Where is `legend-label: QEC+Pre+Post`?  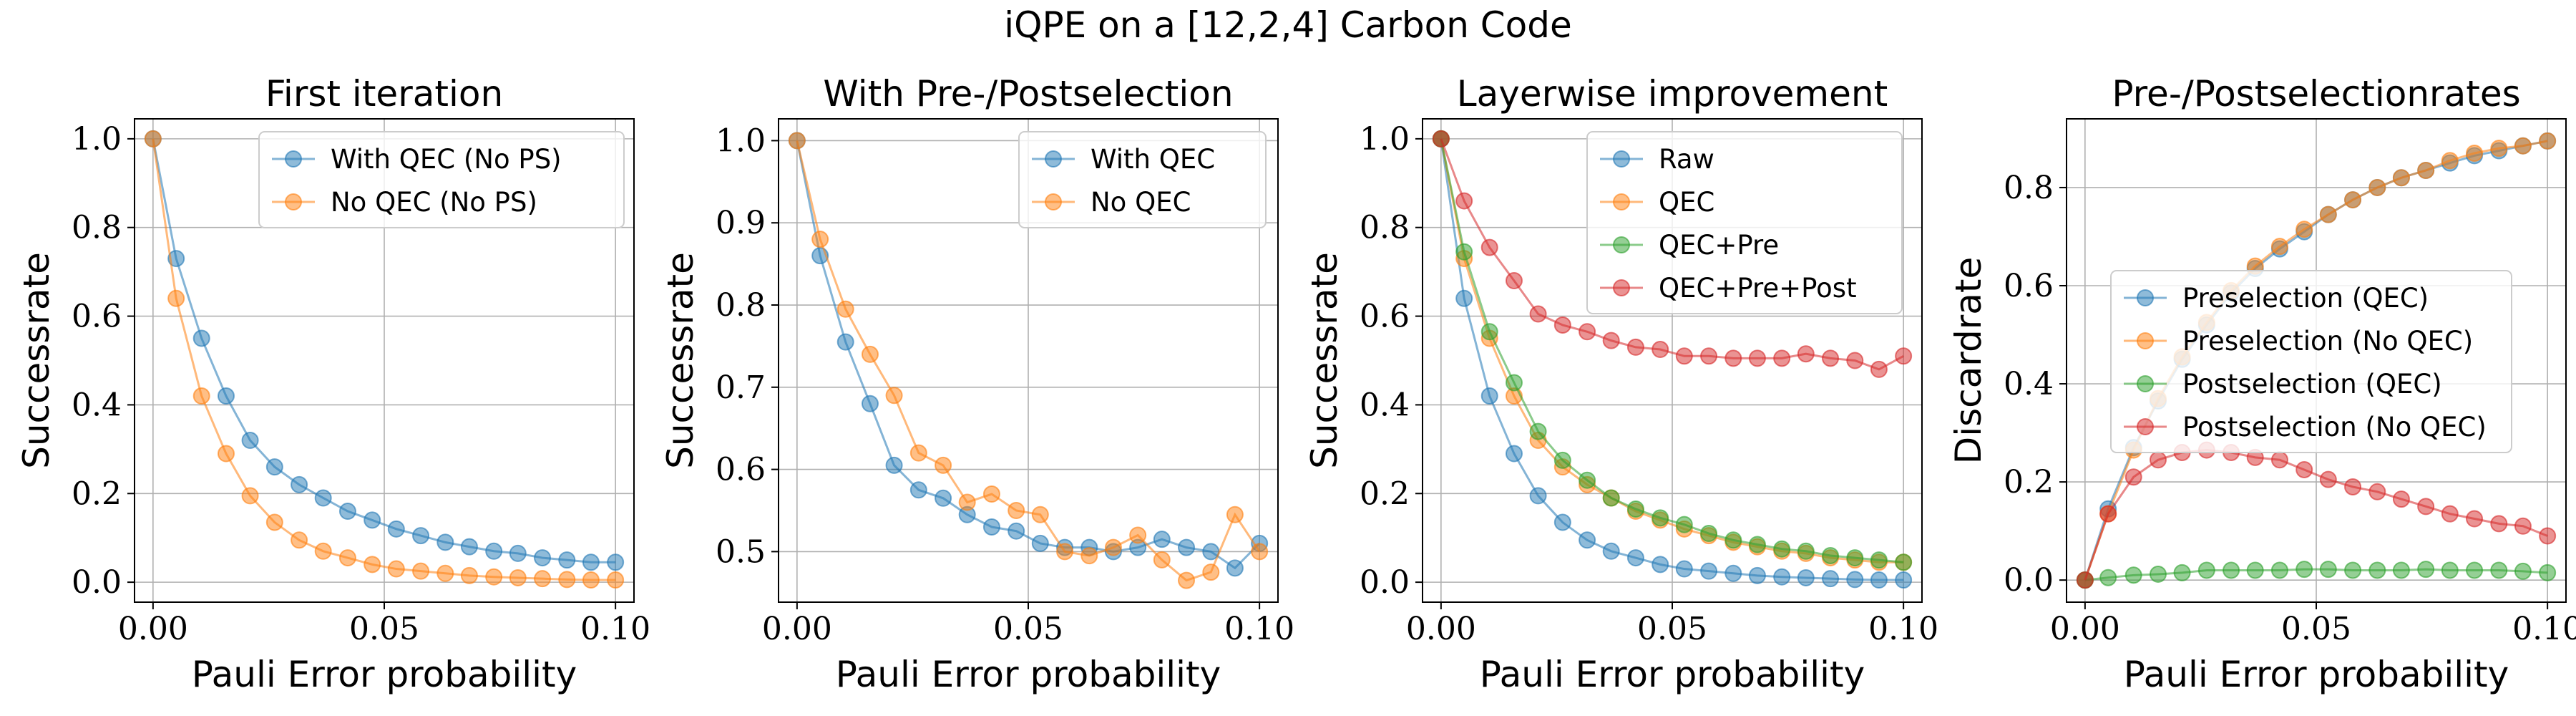
legend-label: QEC+Pre+Post is located at coordinates (1758, 288).